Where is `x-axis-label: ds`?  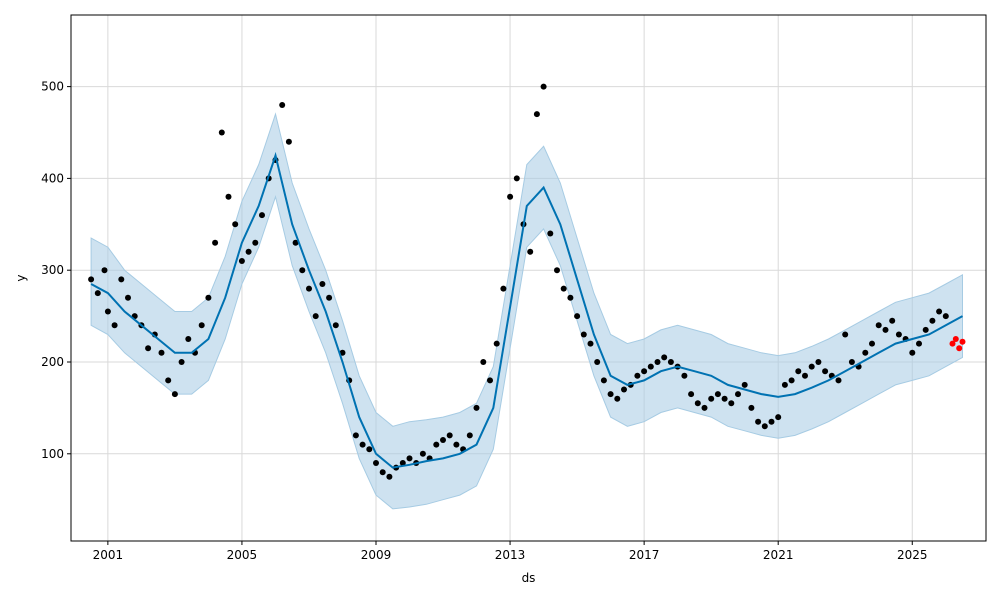
x-axis-label: ds is located at coordinates (529, 578).